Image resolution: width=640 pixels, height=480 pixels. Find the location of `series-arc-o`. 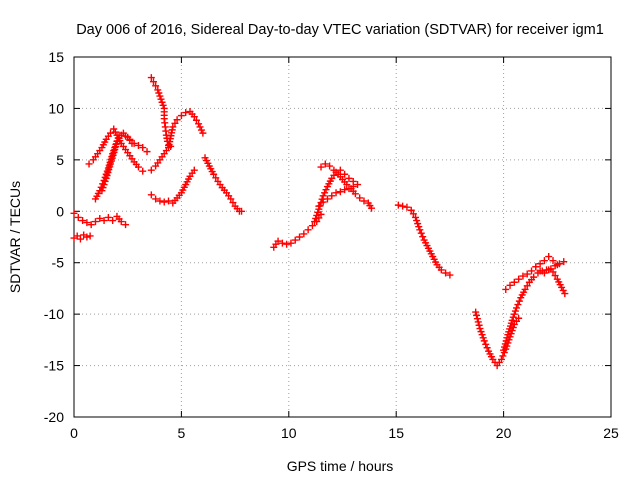

series-arc-o is located at coordinates (497, 339).